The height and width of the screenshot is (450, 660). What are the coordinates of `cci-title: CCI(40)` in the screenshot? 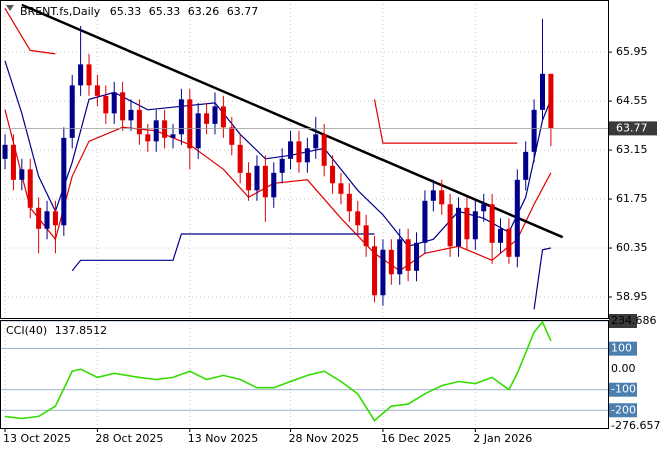 It's located at (26, 330).